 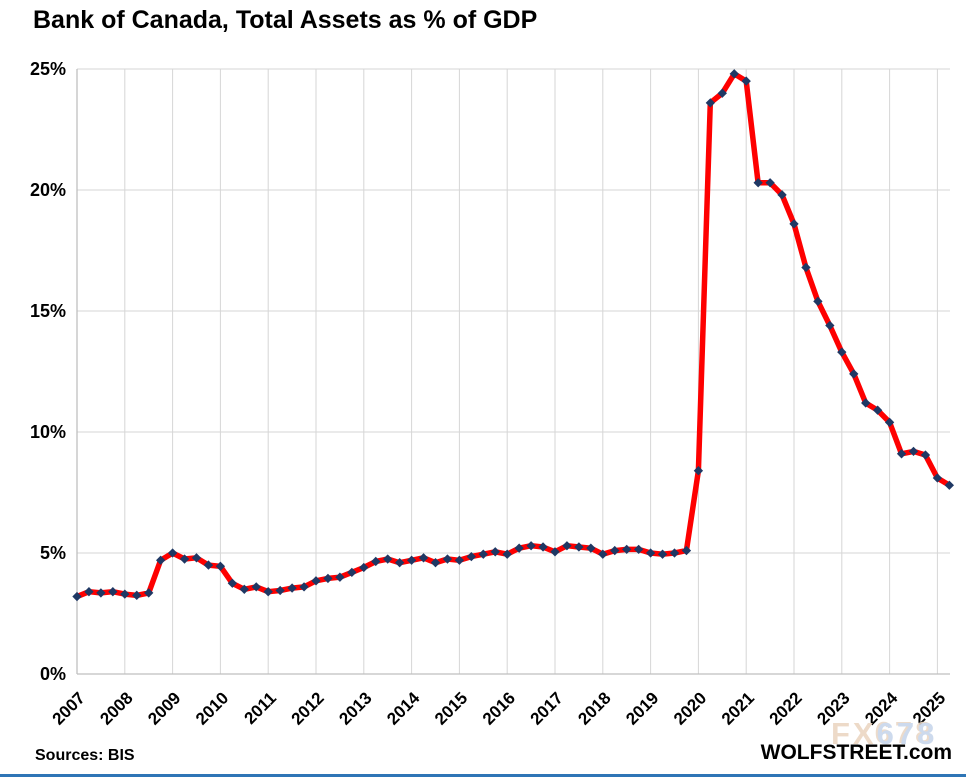 I want to click on svg-text: 2013, so click(x=355, y=708).